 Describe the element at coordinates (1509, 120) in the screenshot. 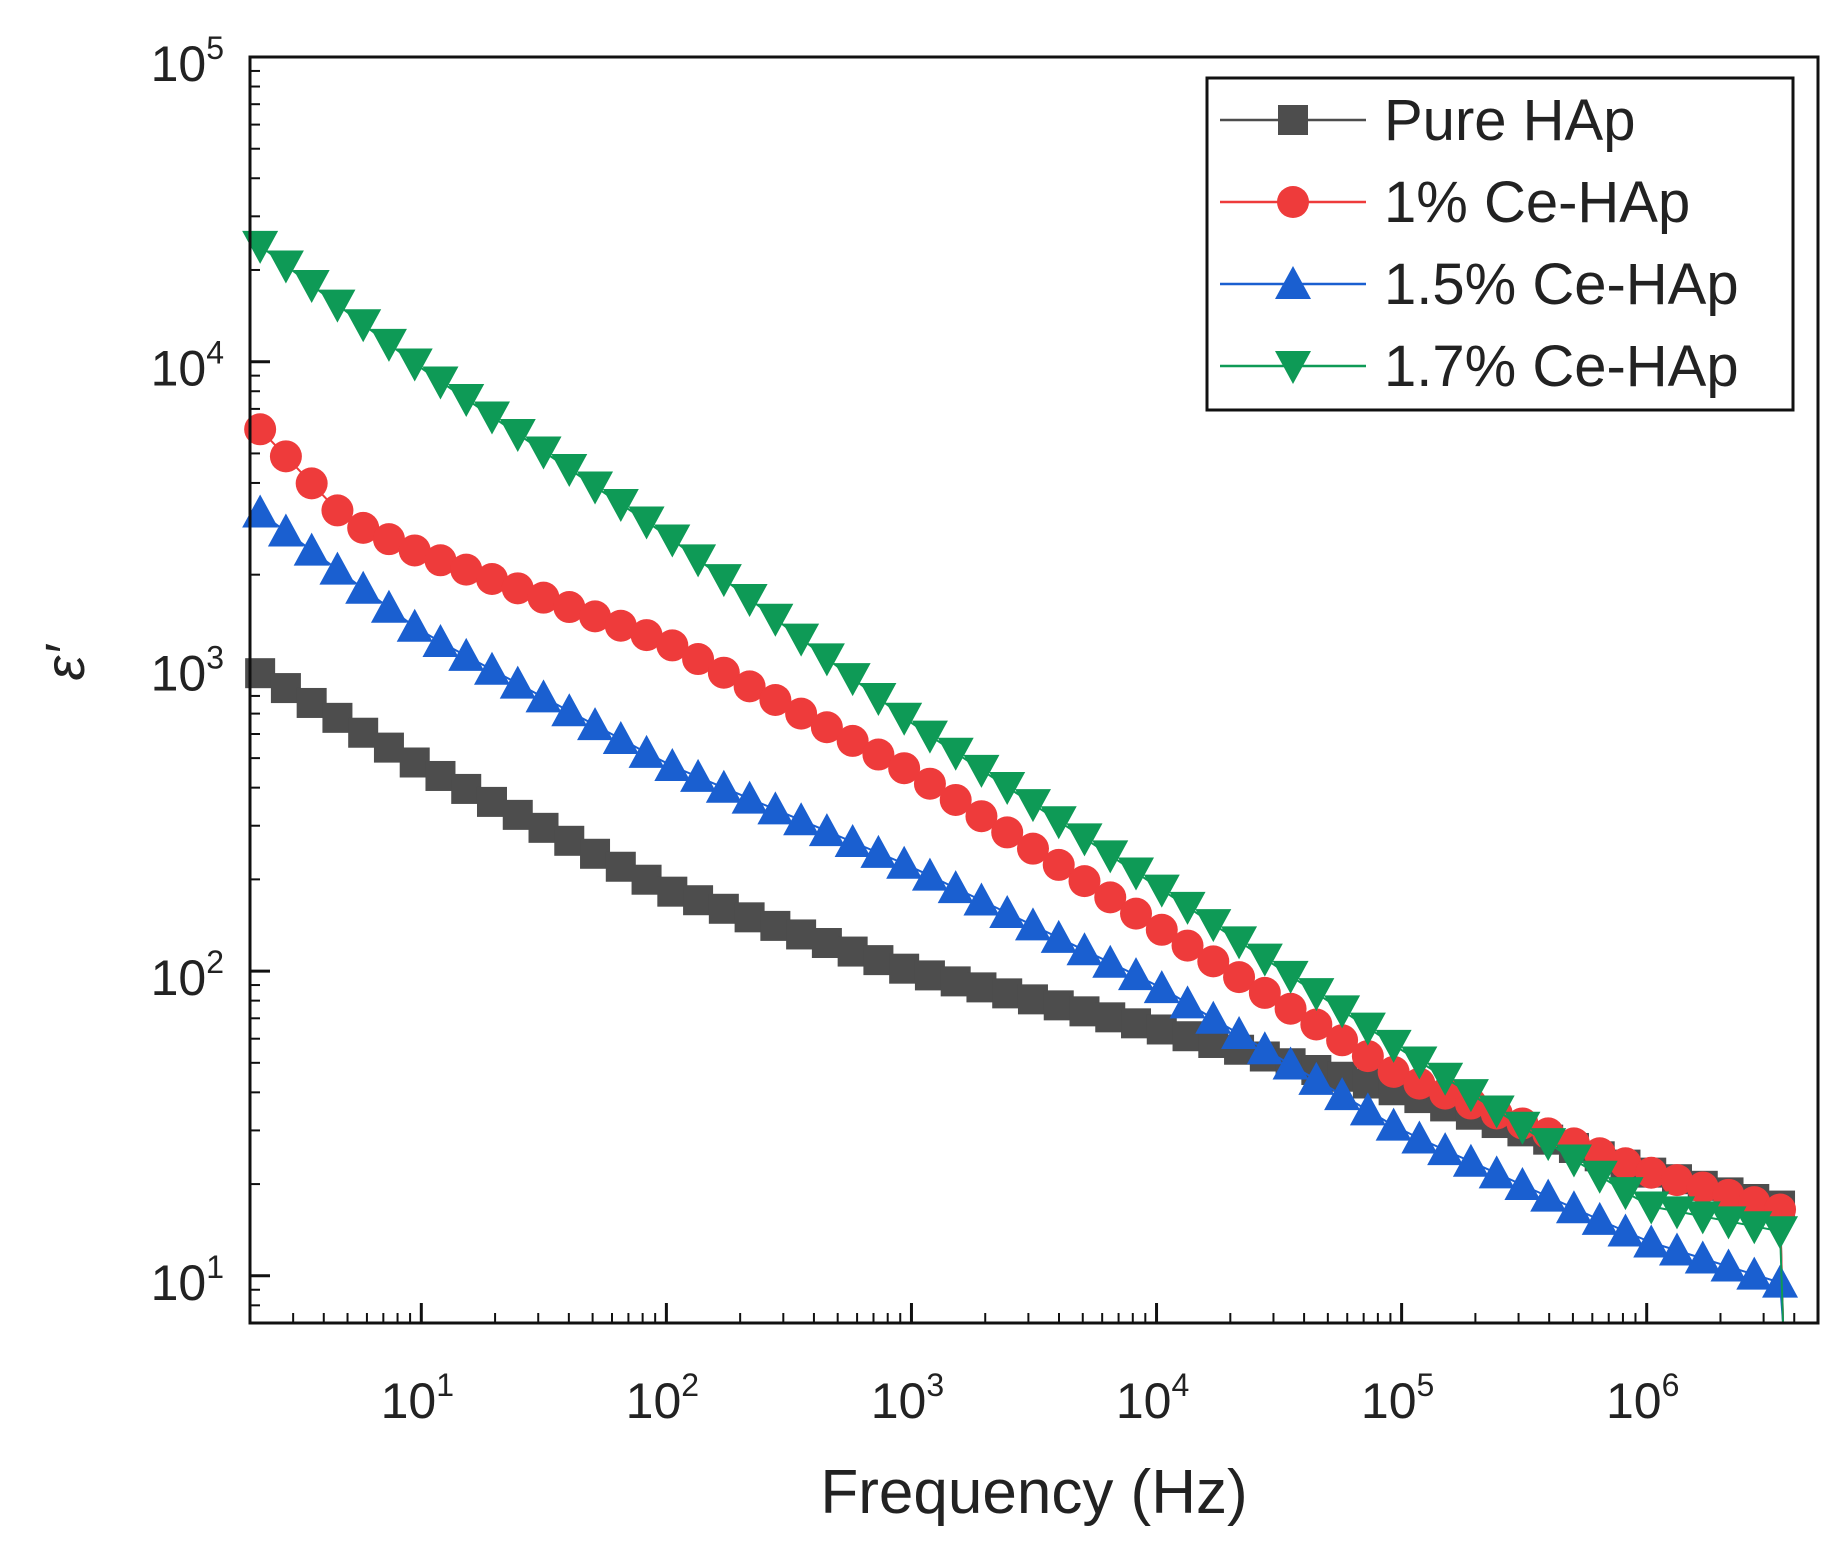

I see `legend-label: Pure HAp` at that location.